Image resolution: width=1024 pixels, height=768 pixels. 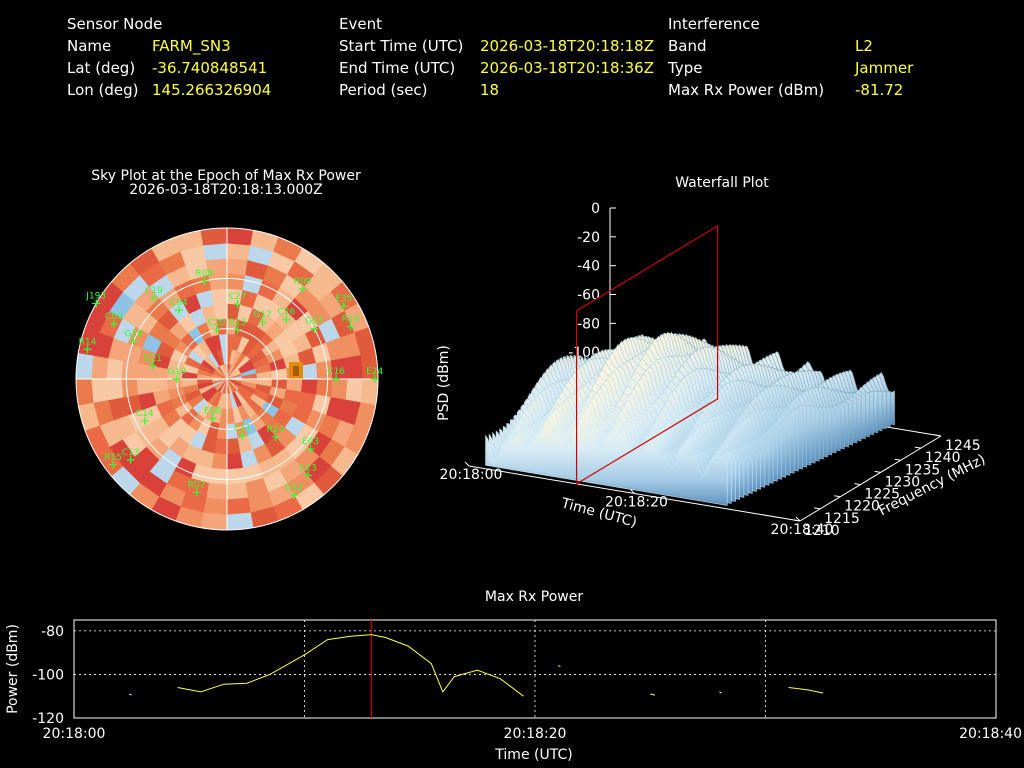 What do you see at coordinates (276, 433) in the screenshot?
I see `satellite-marker: R24` at bounding box center [276, 433].